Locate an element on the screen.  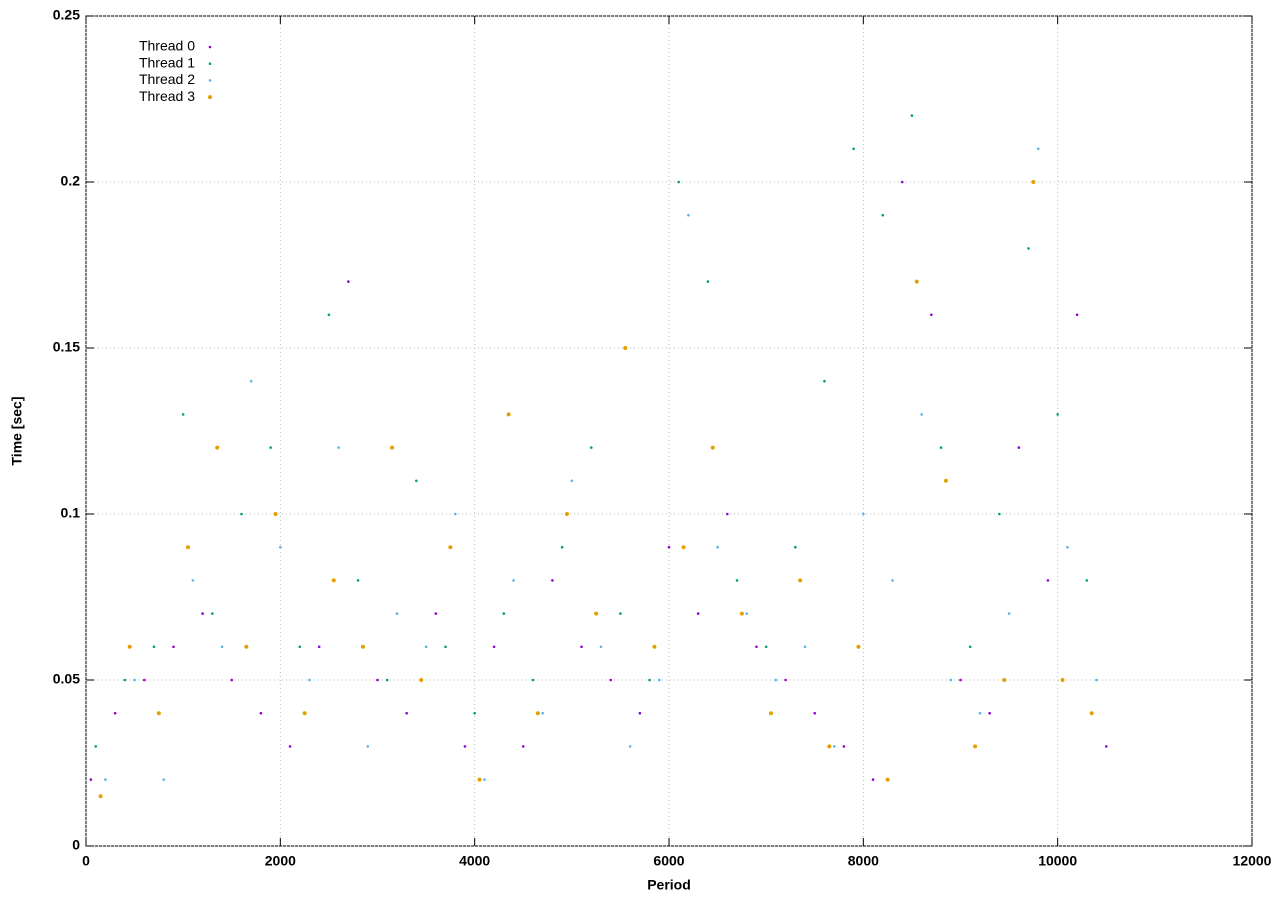
legend-label: Thread 3 is located at coordinates (167, 96).